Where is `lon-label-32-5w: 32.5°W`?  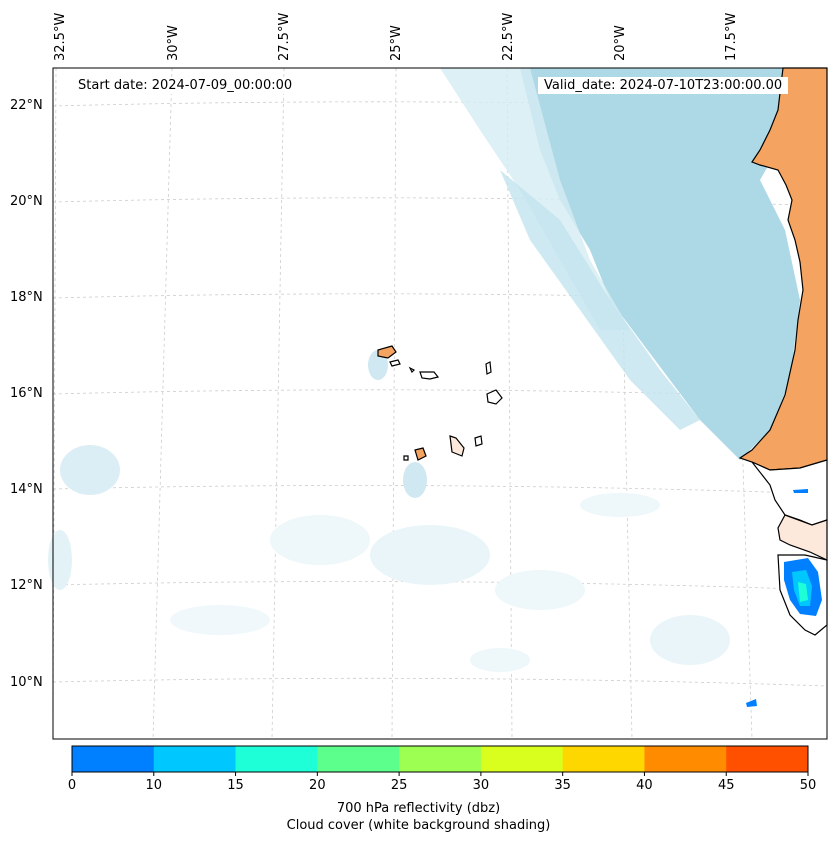 lon-label-32-5w: 32.5°W is located at coordinates (60, 36).